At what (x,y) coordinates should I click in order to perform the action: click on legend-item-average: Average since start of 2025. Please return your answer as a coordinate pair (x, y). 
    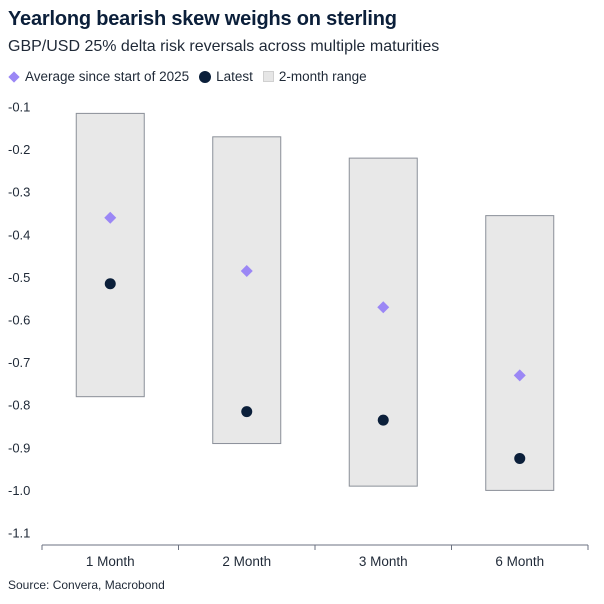
    Looking at the image, I should click on (98, 76).